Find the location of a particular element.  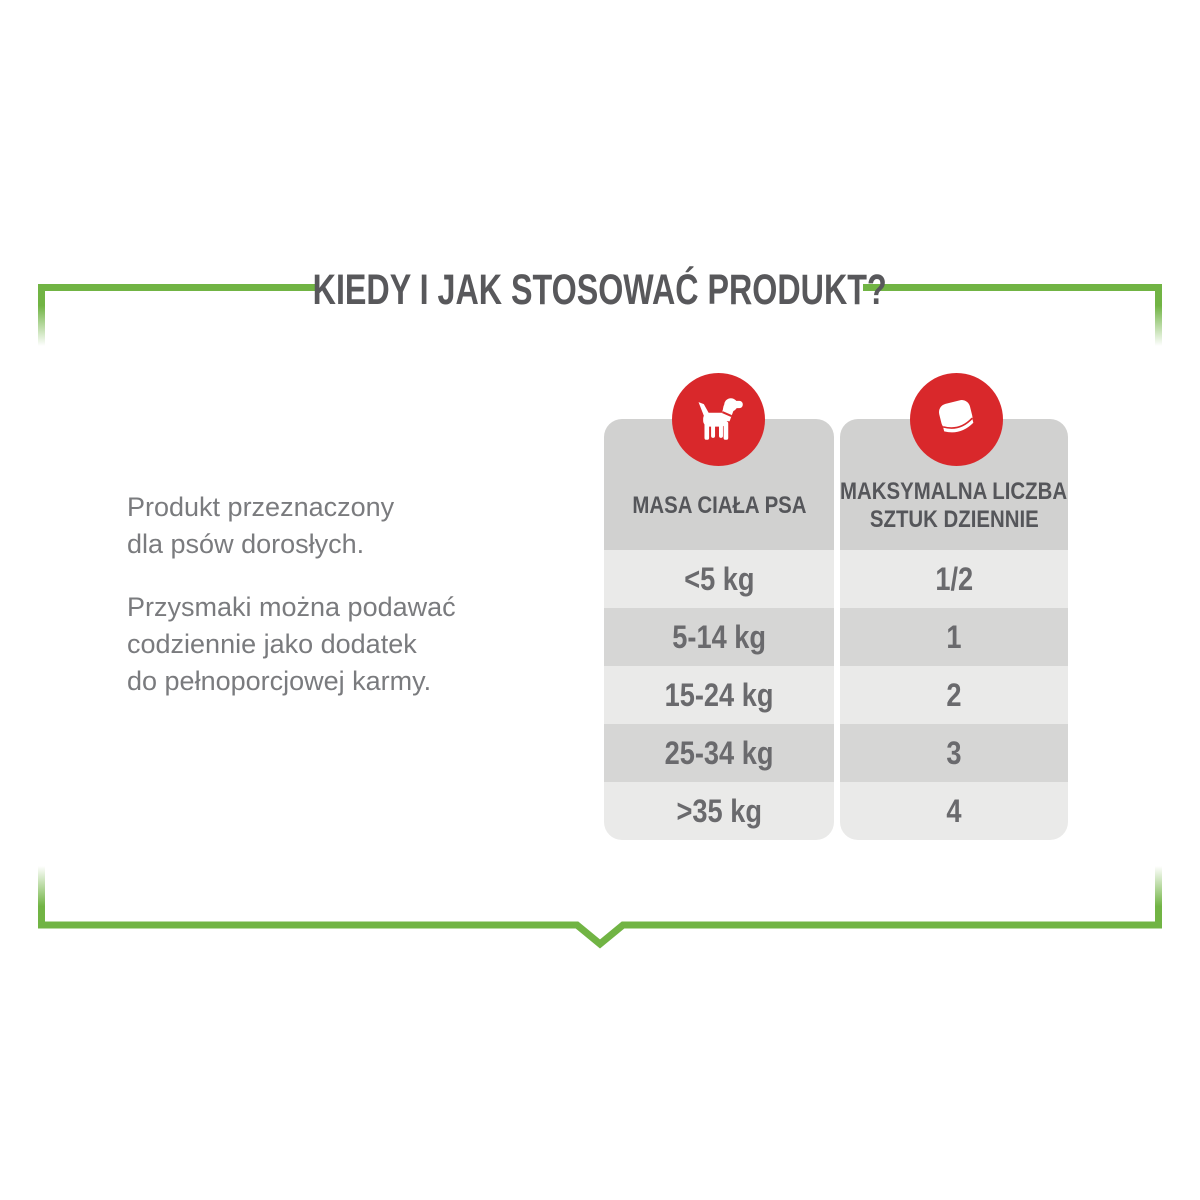

column-header-daily-count: MAKSYMALNA LICZBA SZTUK DZIENNIE is located at coordinates (954, 484).